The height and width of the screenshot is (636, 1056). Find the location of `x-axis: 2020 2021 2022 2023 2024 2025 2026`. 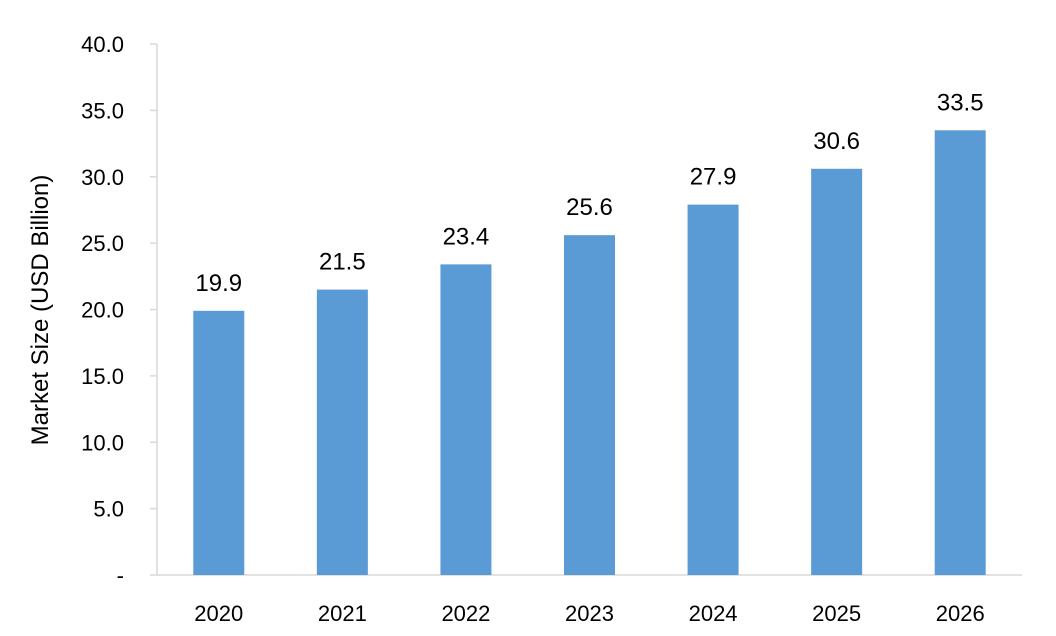

x-axis: 2020 2021 2022 2023 2024 2025 2026 is located at coordinates (589, 600).